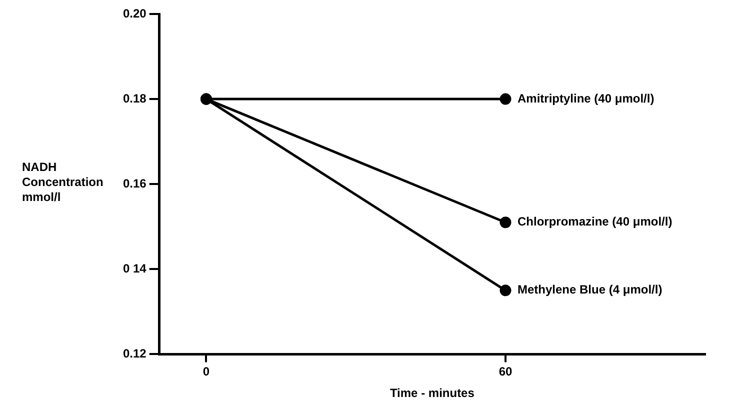  What do you see at coordinates (589, 289) in the screenshot?
I see `series-label: Methylene Blue (4 μmol/l)` at bounding box center [589, 289].